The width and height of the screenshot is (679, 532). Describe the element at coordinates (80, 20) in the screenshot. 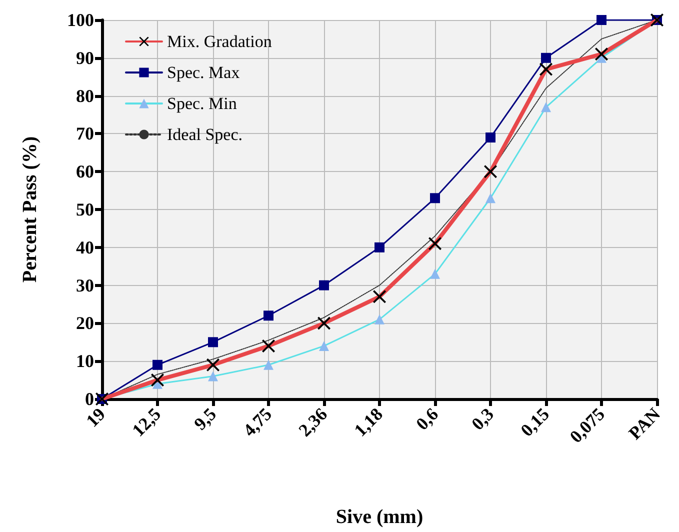

I see `y-tick-label: 100` at that location.